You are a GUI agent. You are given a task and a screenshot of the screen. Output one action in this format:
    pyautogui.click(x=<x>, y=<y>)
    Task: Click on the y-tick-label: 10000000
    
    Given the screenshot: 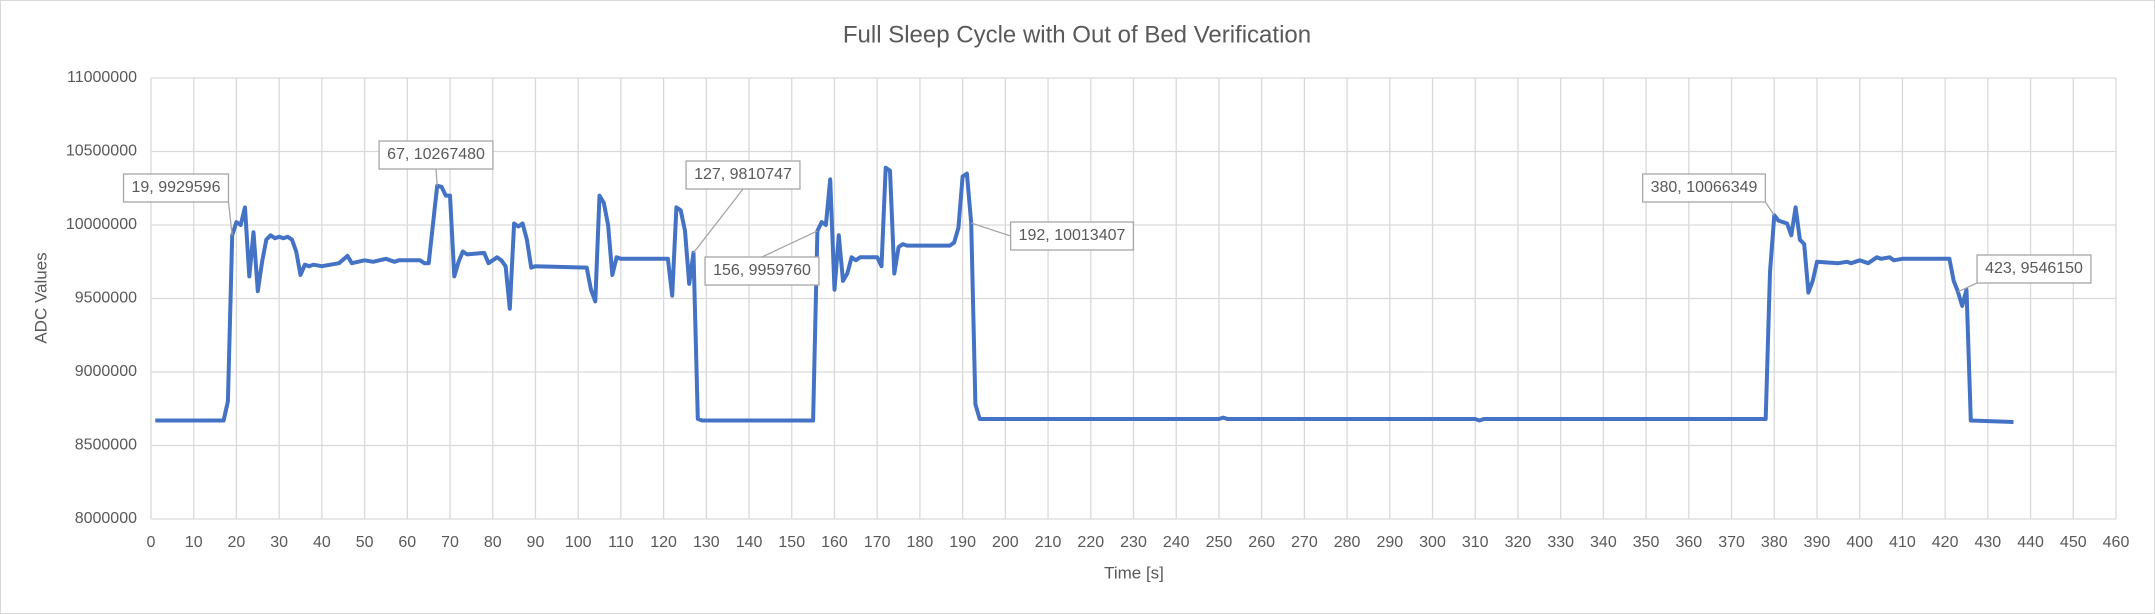 What is the action you would take?
    pyautogui.click(x=101, y=224)
    